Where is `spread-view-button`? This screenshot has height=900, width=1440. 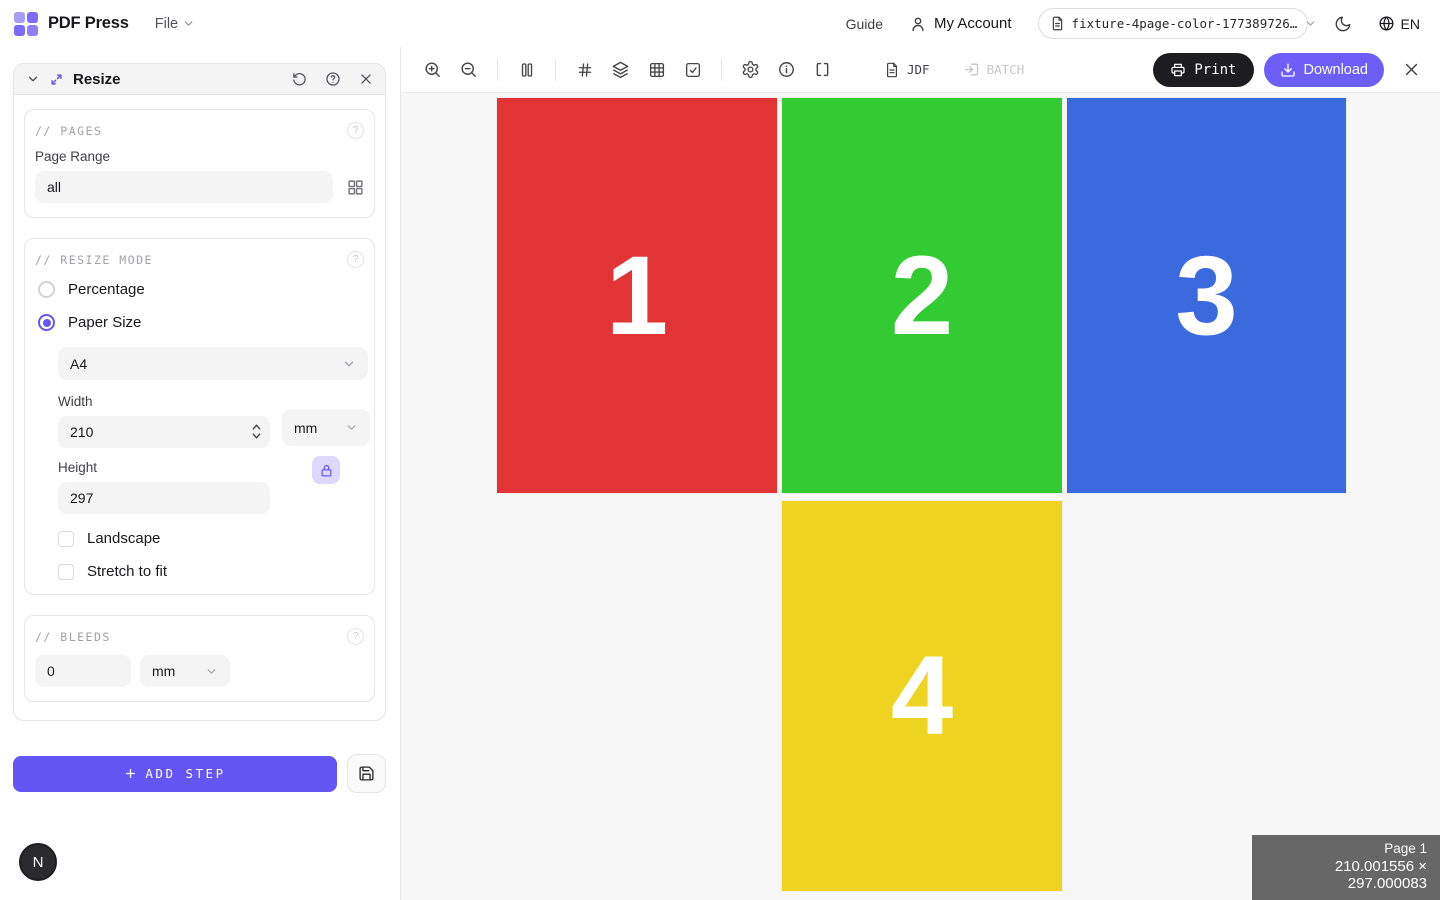
spread-view-button is located at coordinates (822, 69).